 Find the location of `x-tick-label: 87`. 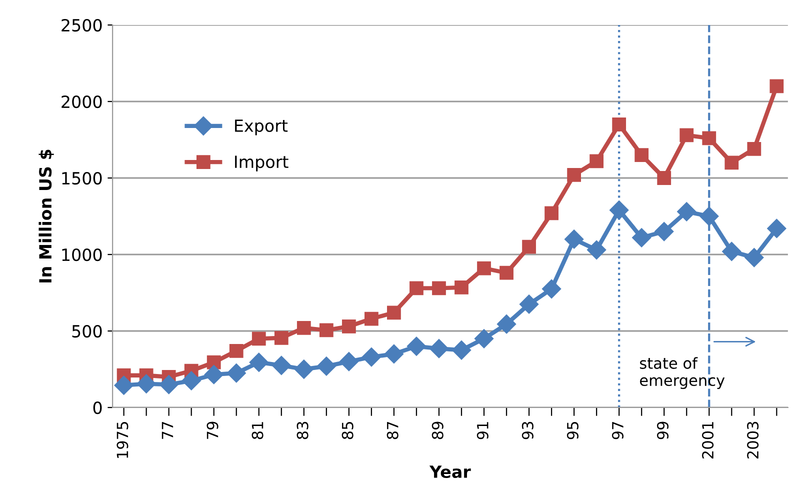

x-tick-label: 87 is located at coordinates (392, 431).